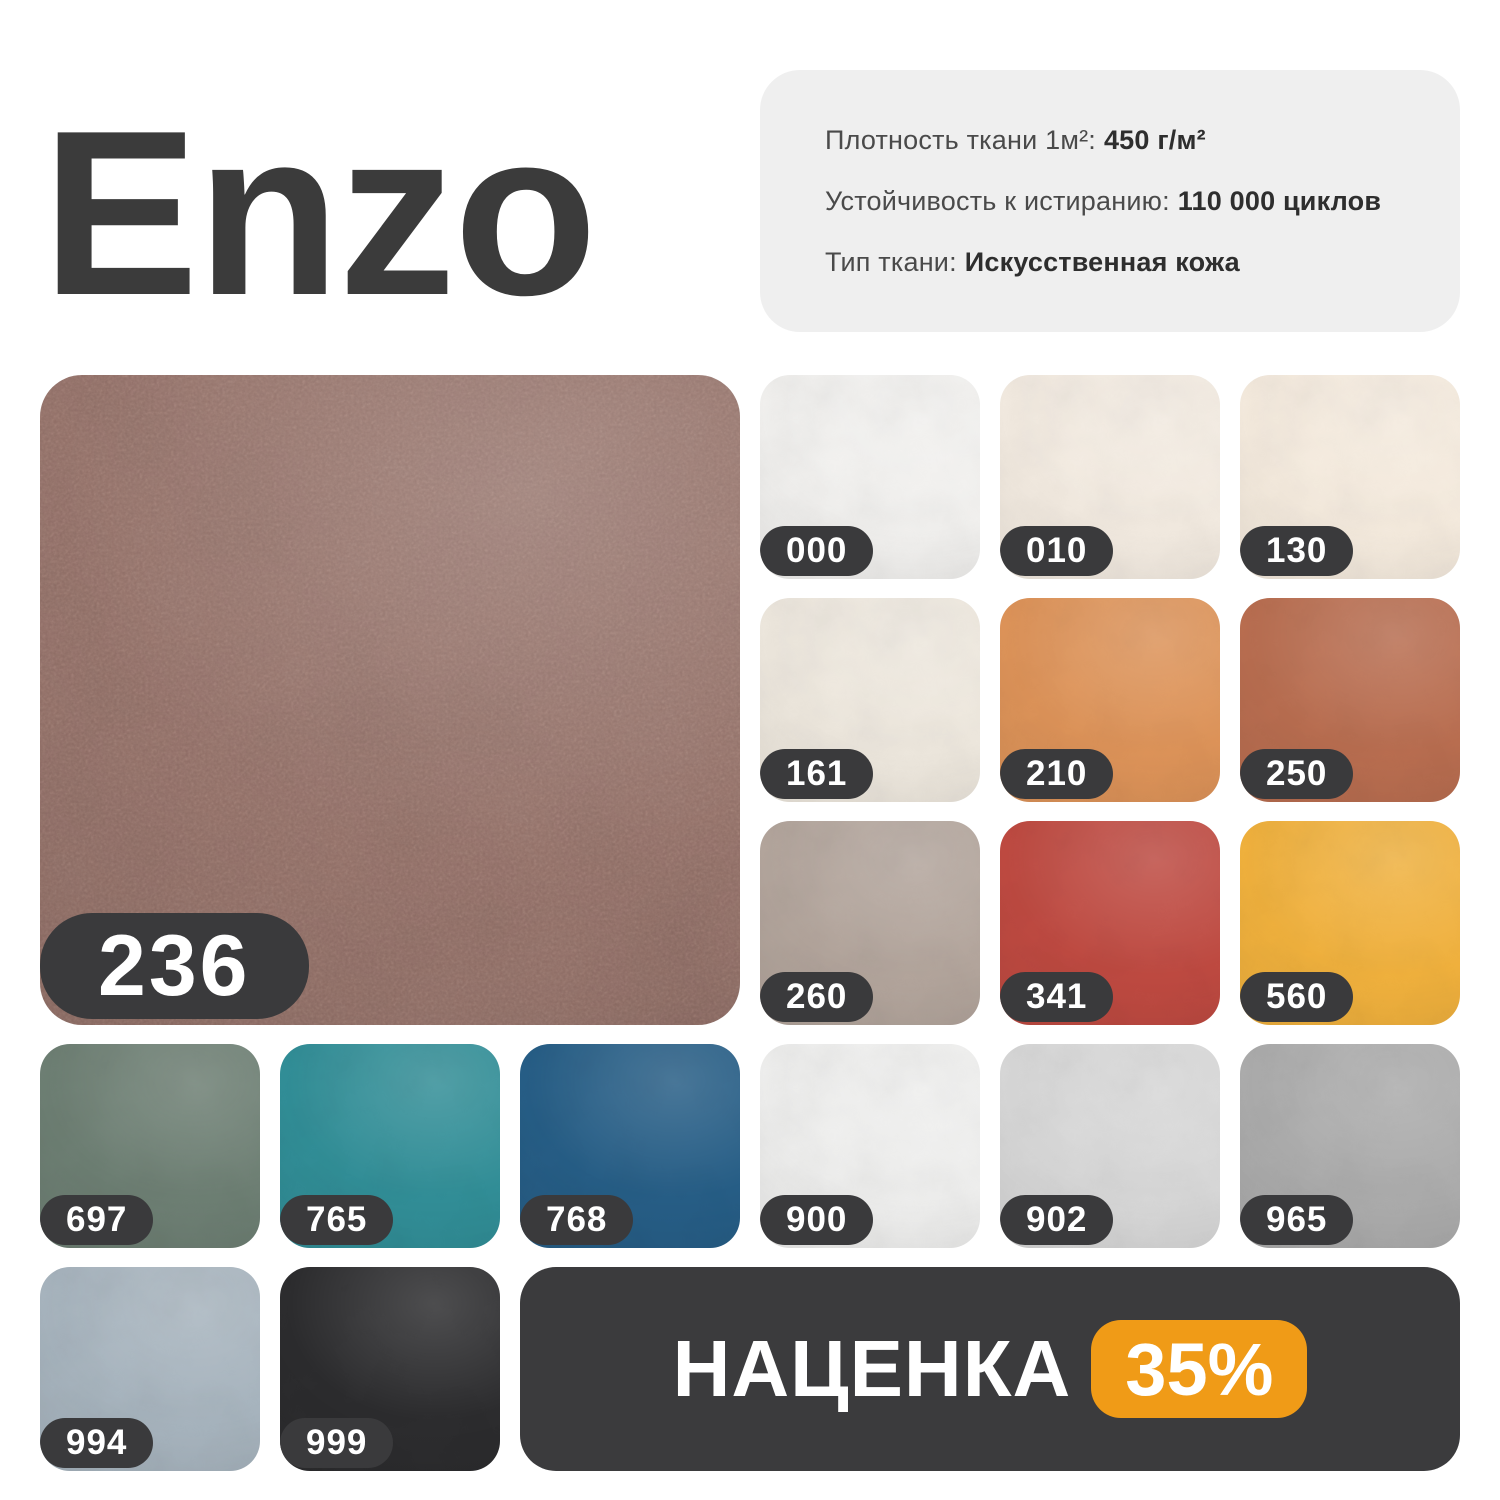  I want to click on swatch-341: 341, so click(1110, 923).